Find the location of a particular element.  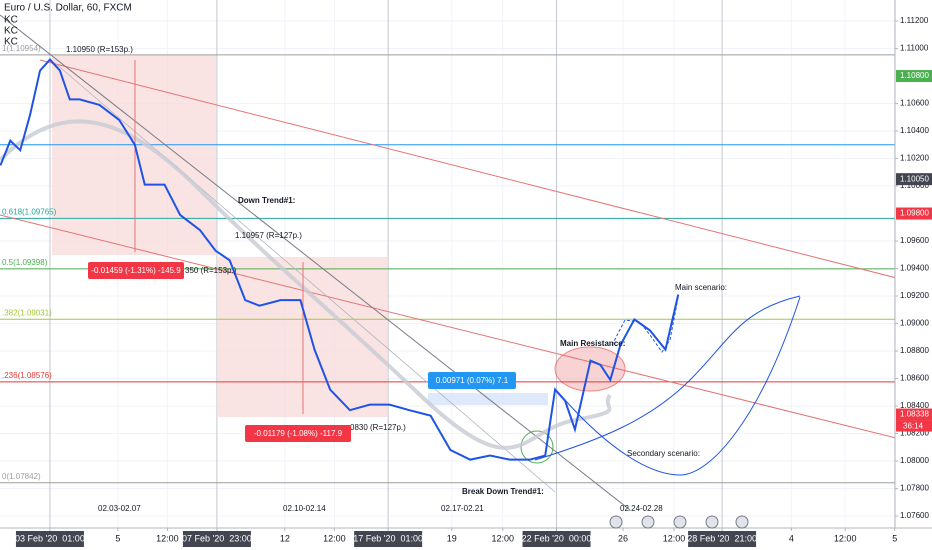

level-label: 0.5(1.09398) is located at coordinates (25, 262).